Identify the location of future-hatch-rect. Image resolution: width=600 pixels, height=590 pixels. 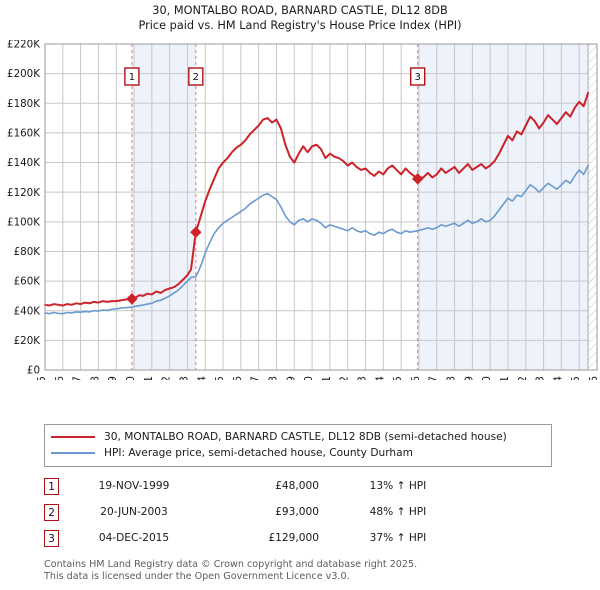
(592, 207).